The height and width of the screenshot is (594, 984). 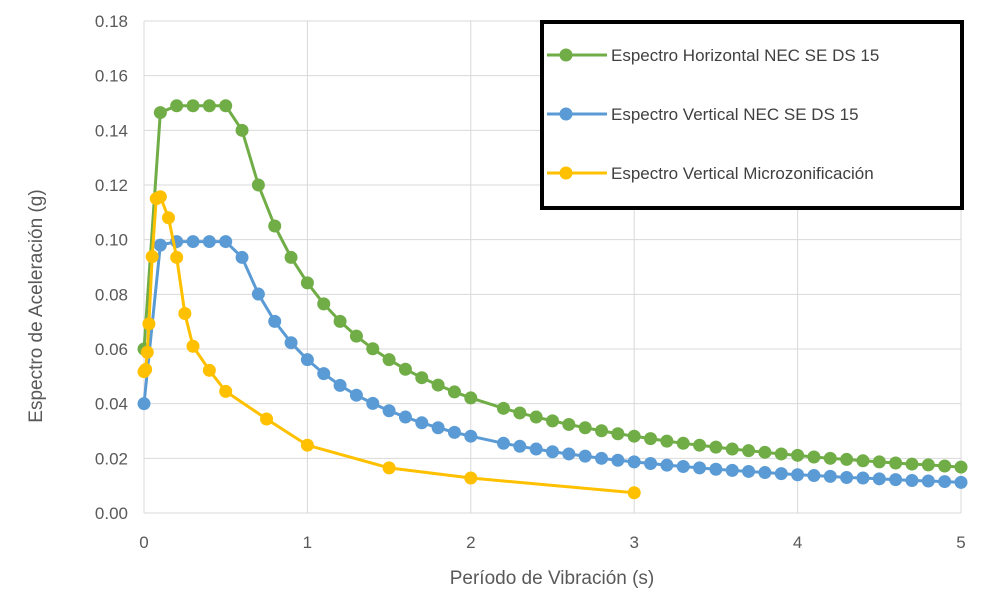 I want to click on legend-marker, so click(x=566, y=114).